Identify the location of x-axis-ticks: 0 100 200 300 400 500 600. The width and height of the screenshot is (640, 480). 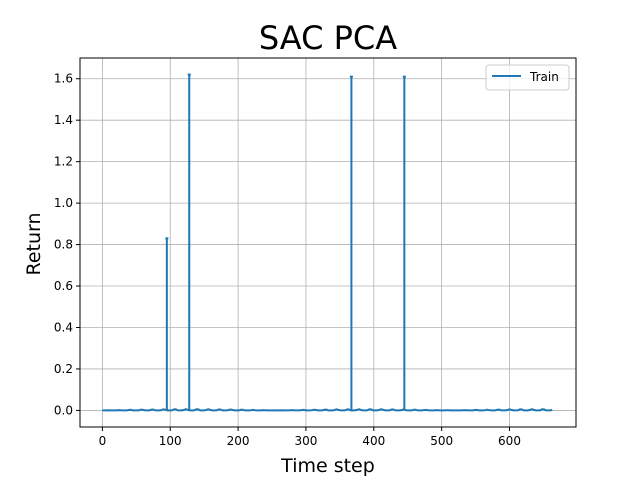
(310, 437).